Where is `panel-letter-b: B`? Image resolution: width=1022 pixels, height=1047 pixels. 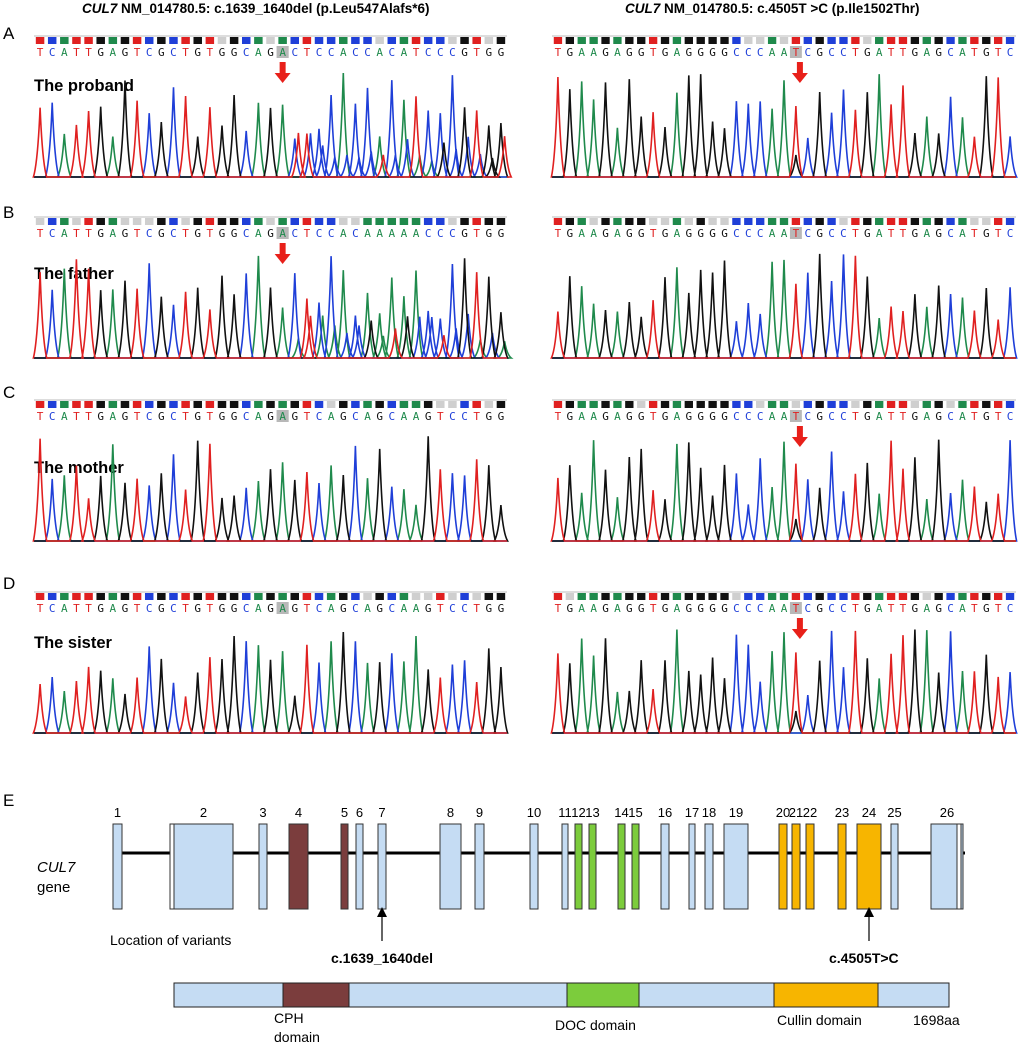
panel-letter-b: B is located at coordinates (9, 212).